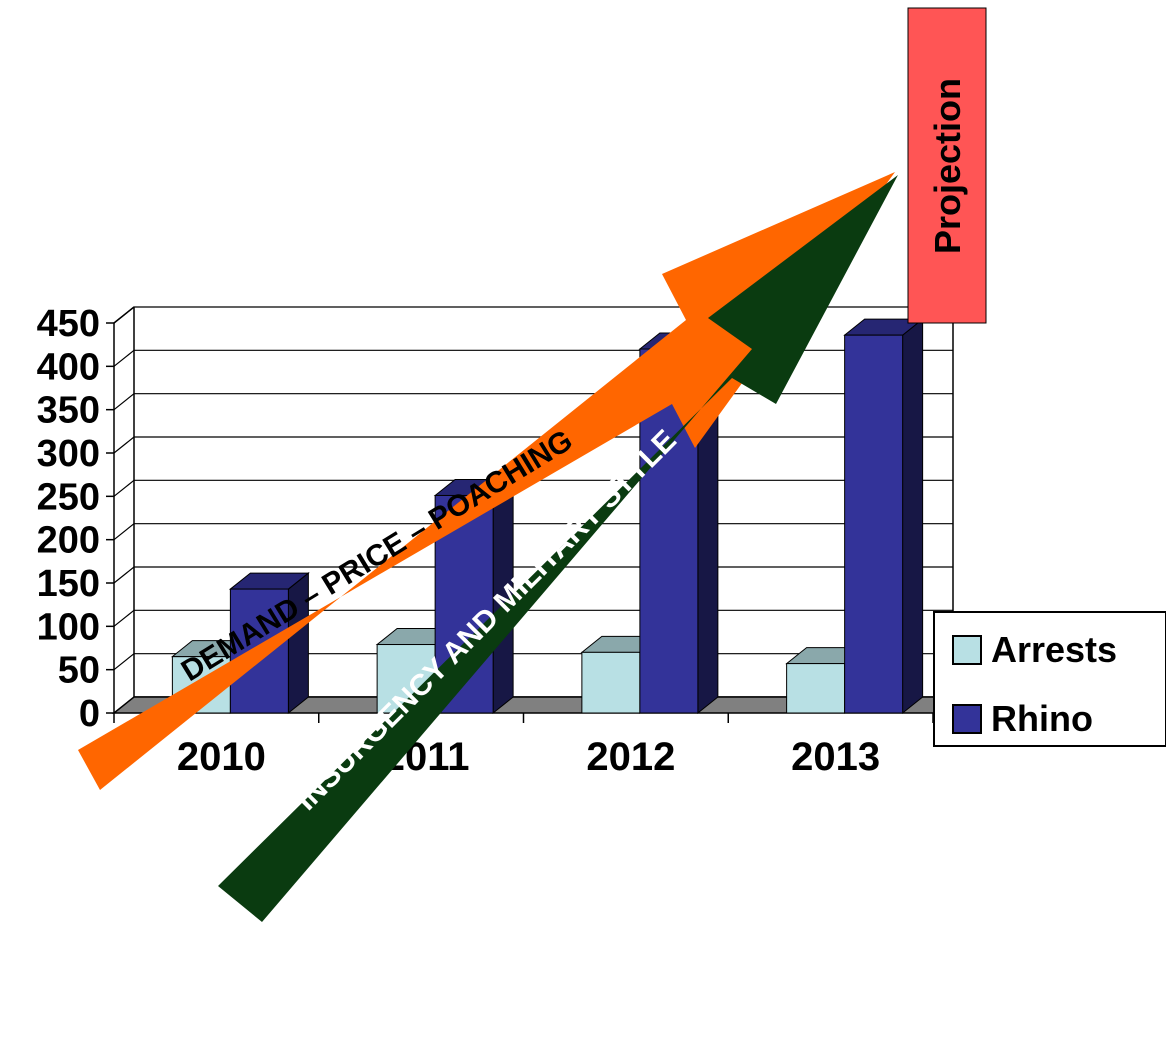  Describe the element at coordinates (89, 714) in the screenshot. I see `y-tick-label: 0` at that location.